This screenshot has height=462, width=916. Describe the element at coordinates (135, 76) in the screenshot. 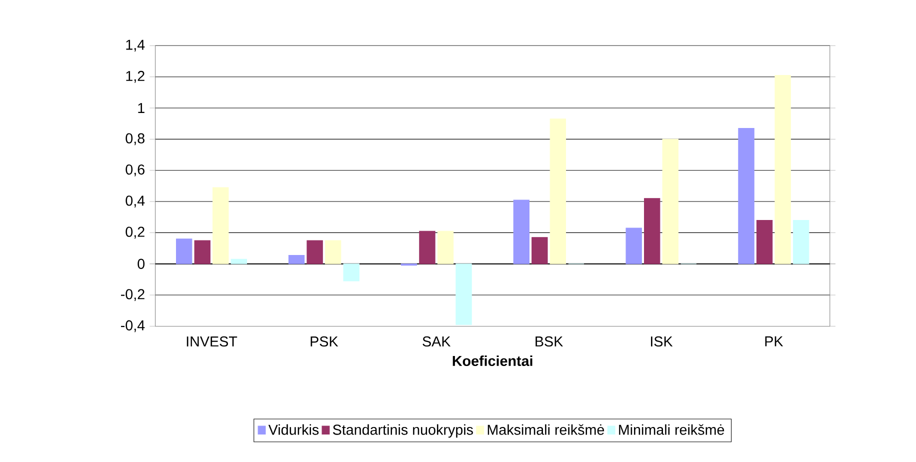

I see `y-tick-label: 1,2` at that location.